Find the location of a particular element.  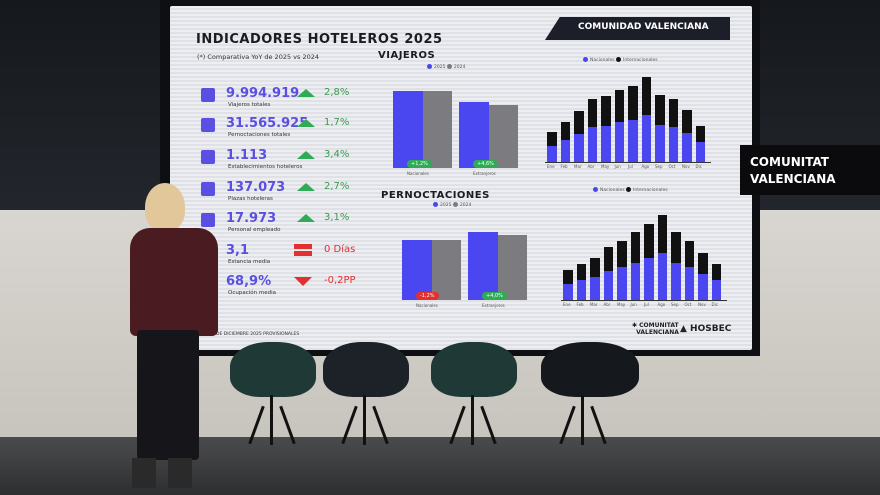

comunitat-valenciana-sign: COMUNITAT VALENCIANA is located at coordinates (810, 170).